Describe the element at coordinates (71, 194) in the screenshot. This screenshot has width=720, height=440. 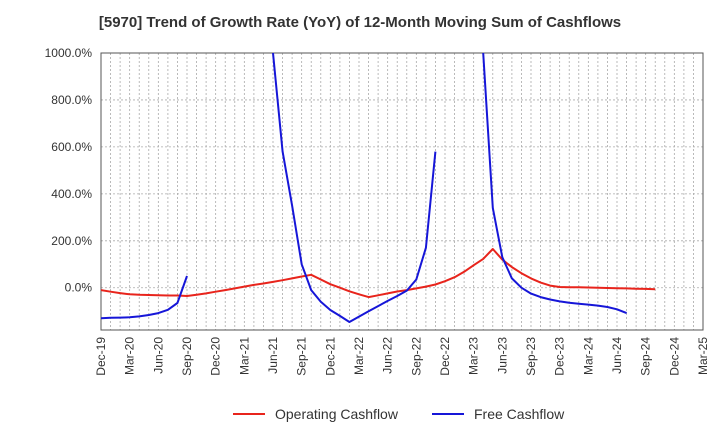
I see `y-tick-label: 400.0%` at that location.